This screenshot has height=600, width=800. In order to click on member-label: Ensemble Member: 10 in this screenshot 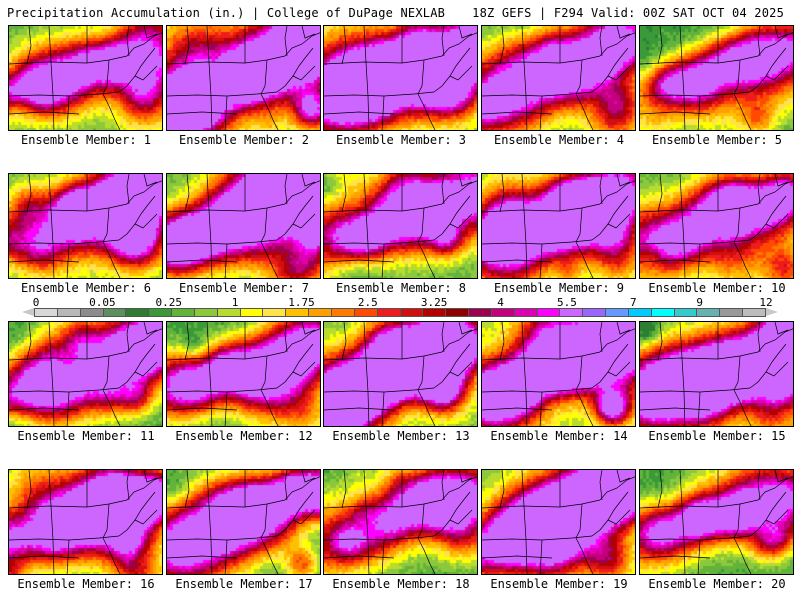, I will do `click(717, 288)`.